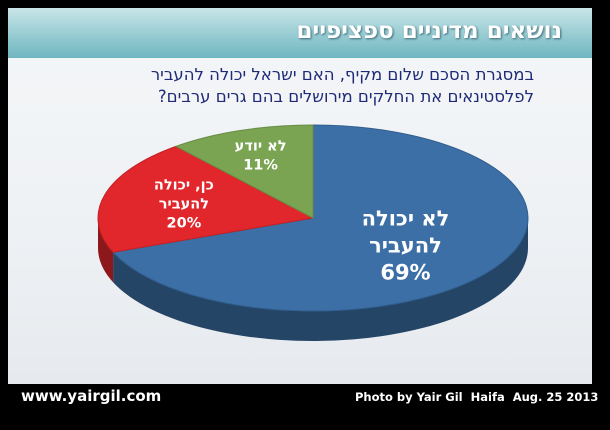  Describe the element at coordinates (184, 224) in the screenshot. I see `slice-value-label-2: 20%` at that location.